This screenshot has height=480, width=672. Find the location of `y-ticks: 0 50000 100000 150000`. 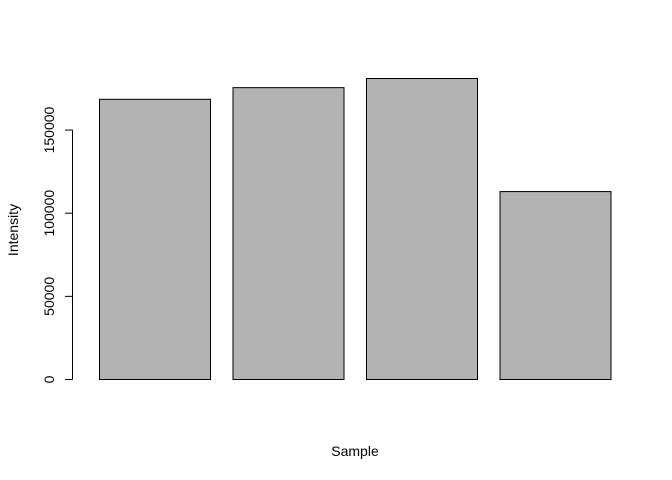

y-ticks: 0 50000 100000 150000 is located at coordinates (57, 244).